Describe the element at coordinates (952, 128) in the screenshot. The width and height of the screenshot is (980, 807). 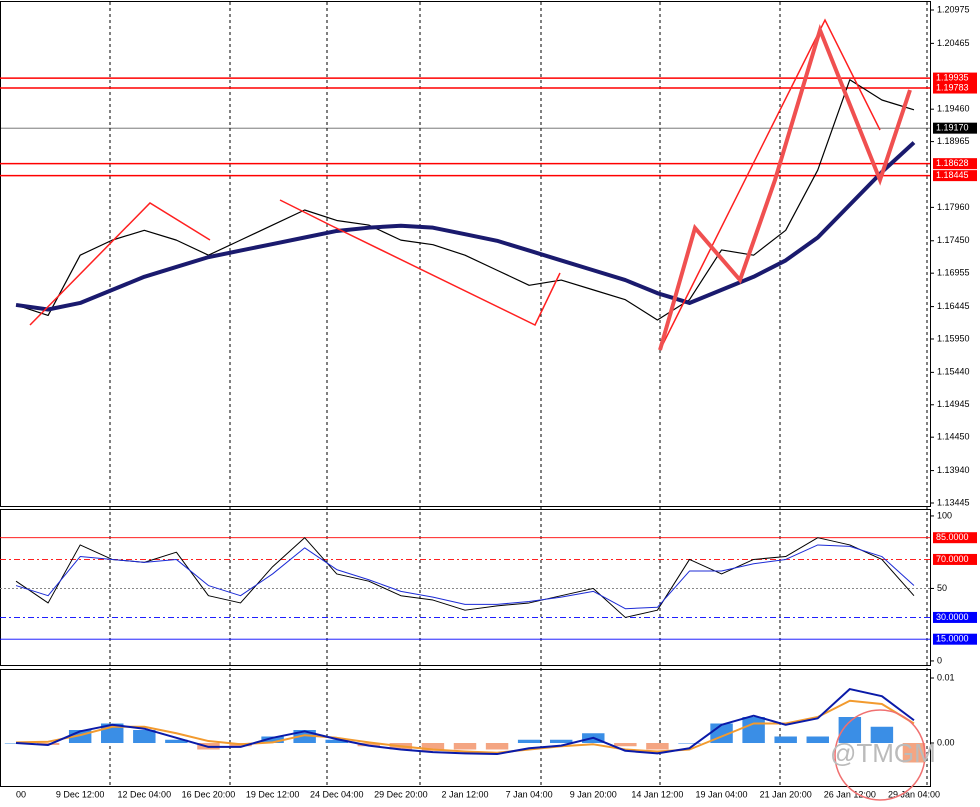
I see `level-label: 1.19170` at that location.